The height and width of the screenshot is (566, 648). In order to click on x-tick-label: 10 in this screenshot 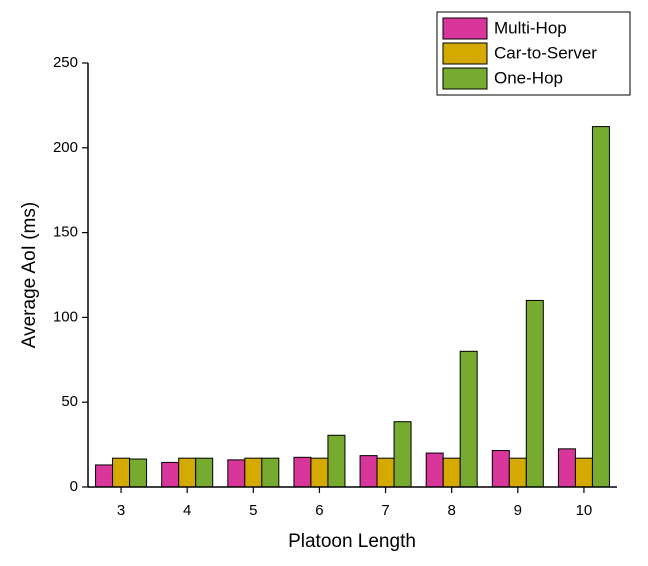, I will do `click(584, 510)`.